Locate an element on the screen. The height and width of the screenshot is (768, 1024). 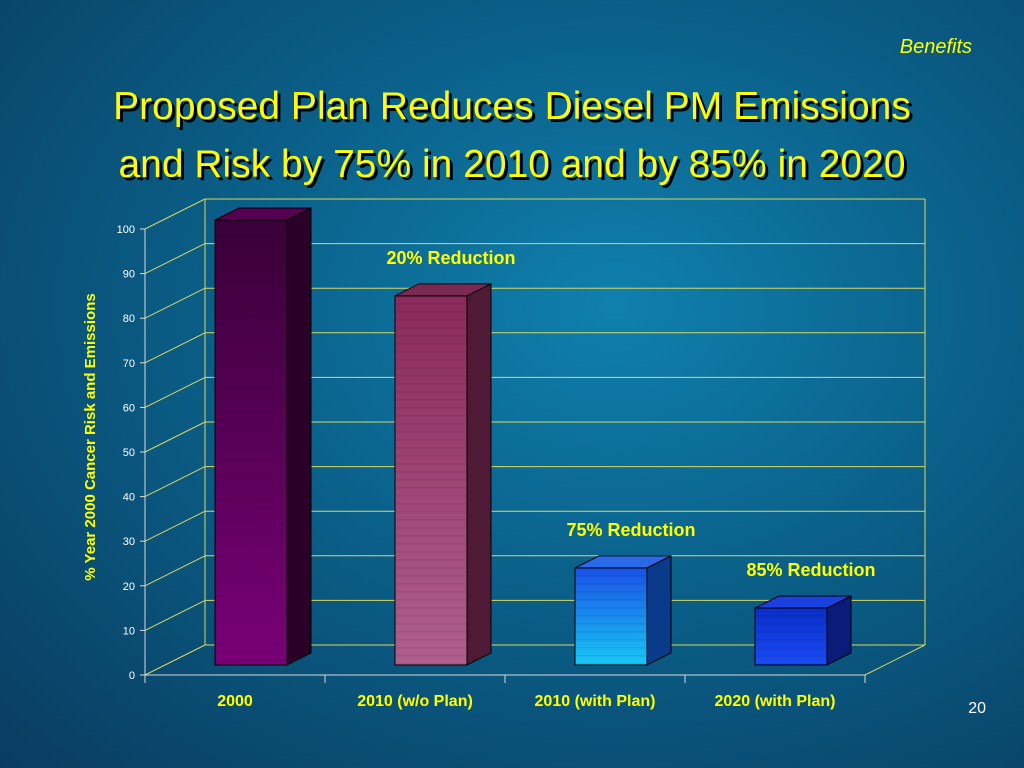
y-tick-label: 60 is located at coordinates (129, 408).